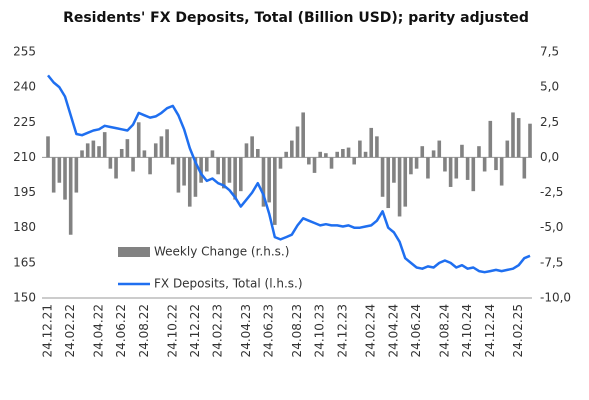 Image resolution: width=589 pixels, height=400 pixels. Describe the element at coordinates (195, 330) in the screenshot. I see `x-tick-label: 24.12.22` at that location.